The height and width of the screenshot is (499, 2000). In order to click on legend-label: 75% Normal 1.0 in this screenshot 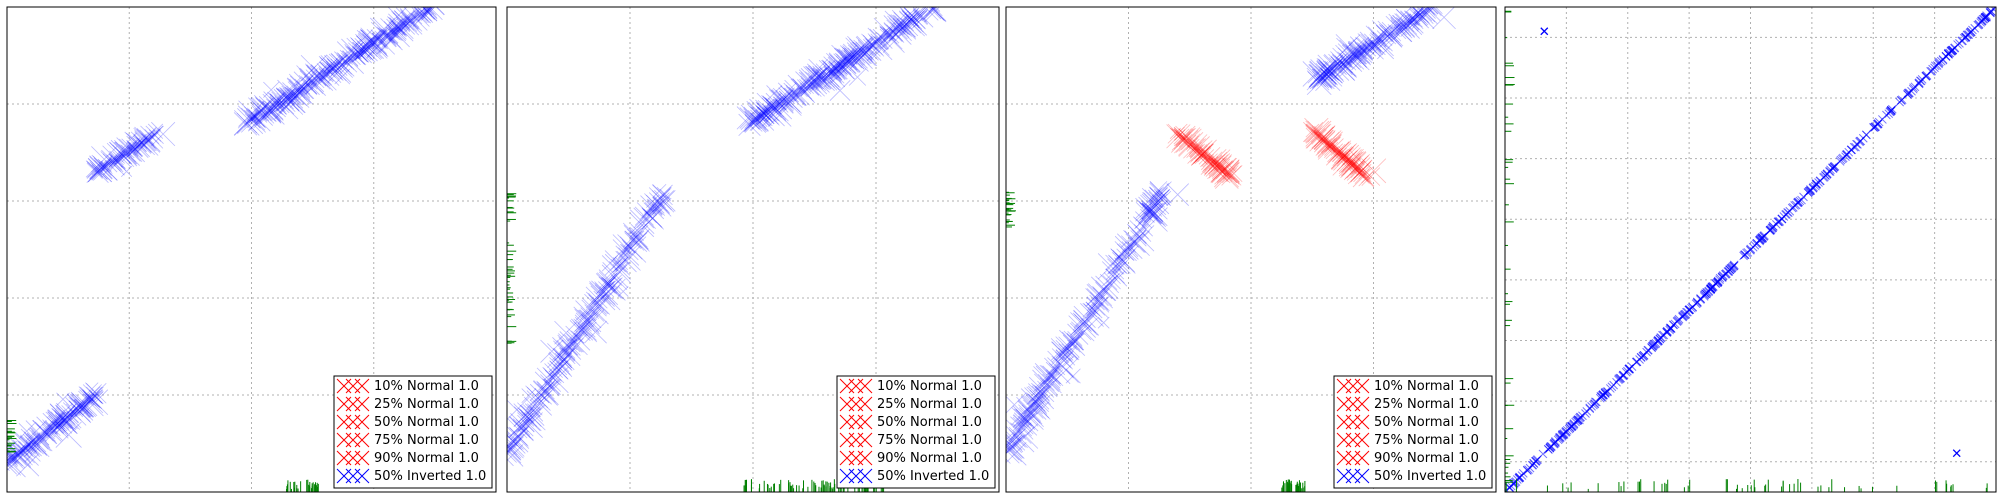, I will do `click(1426, 440)`.